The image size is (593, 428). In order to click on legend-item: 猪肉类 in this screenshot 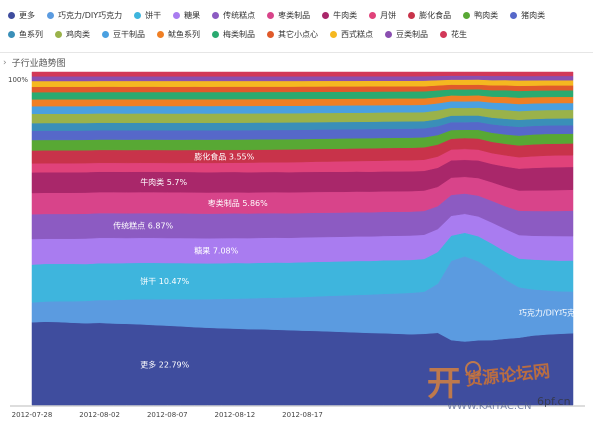, I will do `click(527, 15)`.